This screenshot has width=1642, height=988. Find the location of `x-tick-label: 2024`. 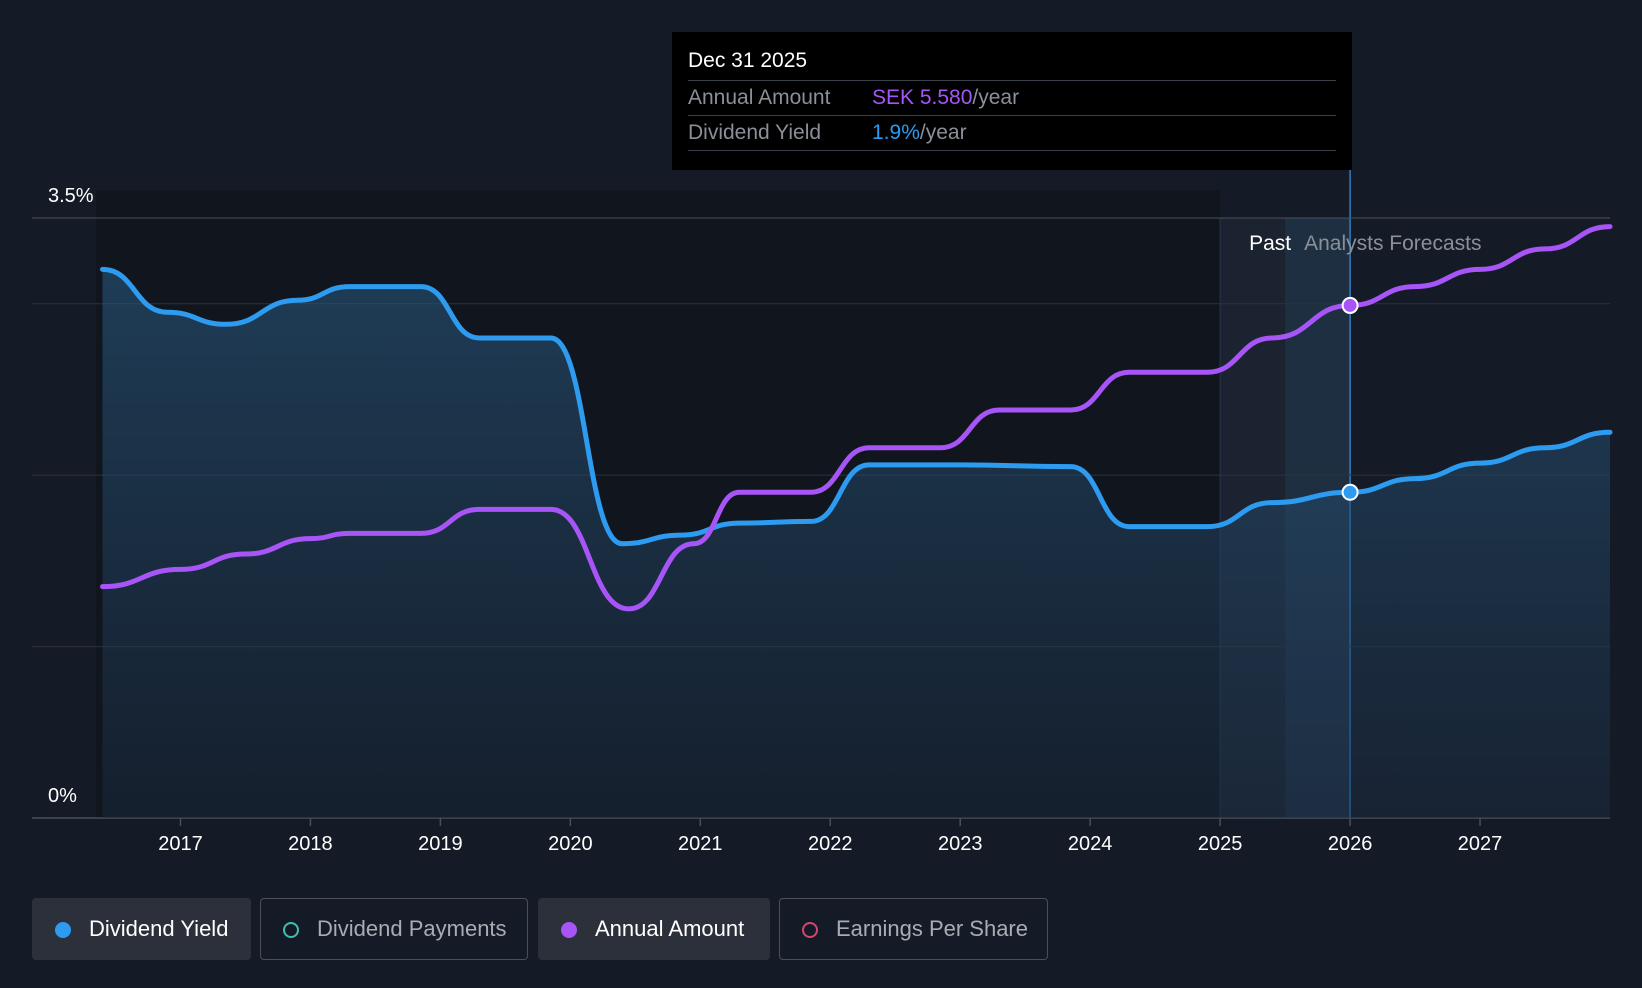

x-tick-label: 2024 is located at coordinates (1090, 844).